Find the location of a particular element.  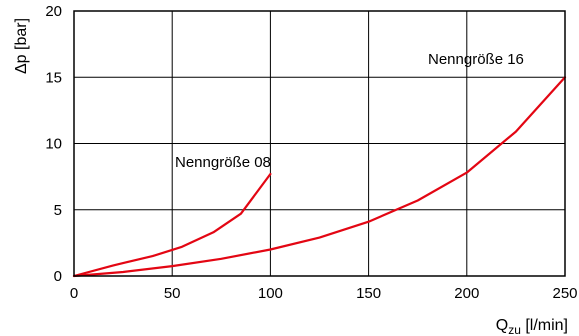

series-label-nenngroesse-16: Nenngröße 16 is located at coordinates (476, 59).